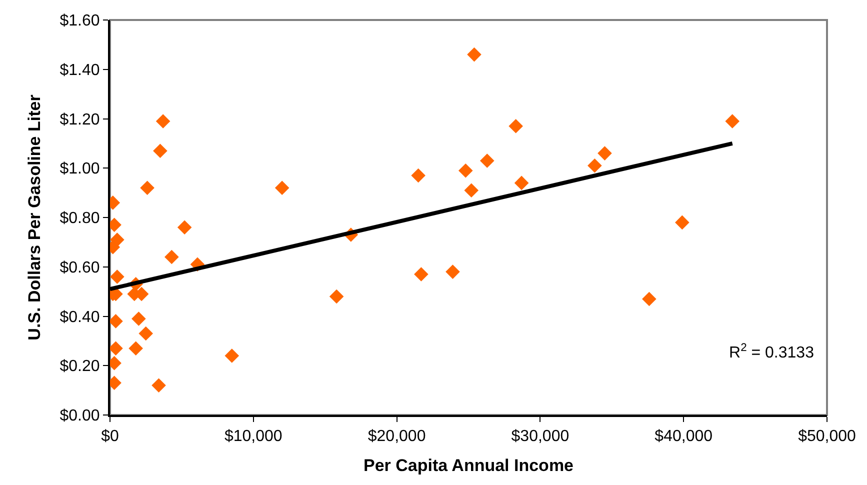 This screenshot has width=867, height=485. What do you see at coordinates (253, 437) in the screenshot?
I see `x-tick-label: $10,000` at bounding box center [253, 437].